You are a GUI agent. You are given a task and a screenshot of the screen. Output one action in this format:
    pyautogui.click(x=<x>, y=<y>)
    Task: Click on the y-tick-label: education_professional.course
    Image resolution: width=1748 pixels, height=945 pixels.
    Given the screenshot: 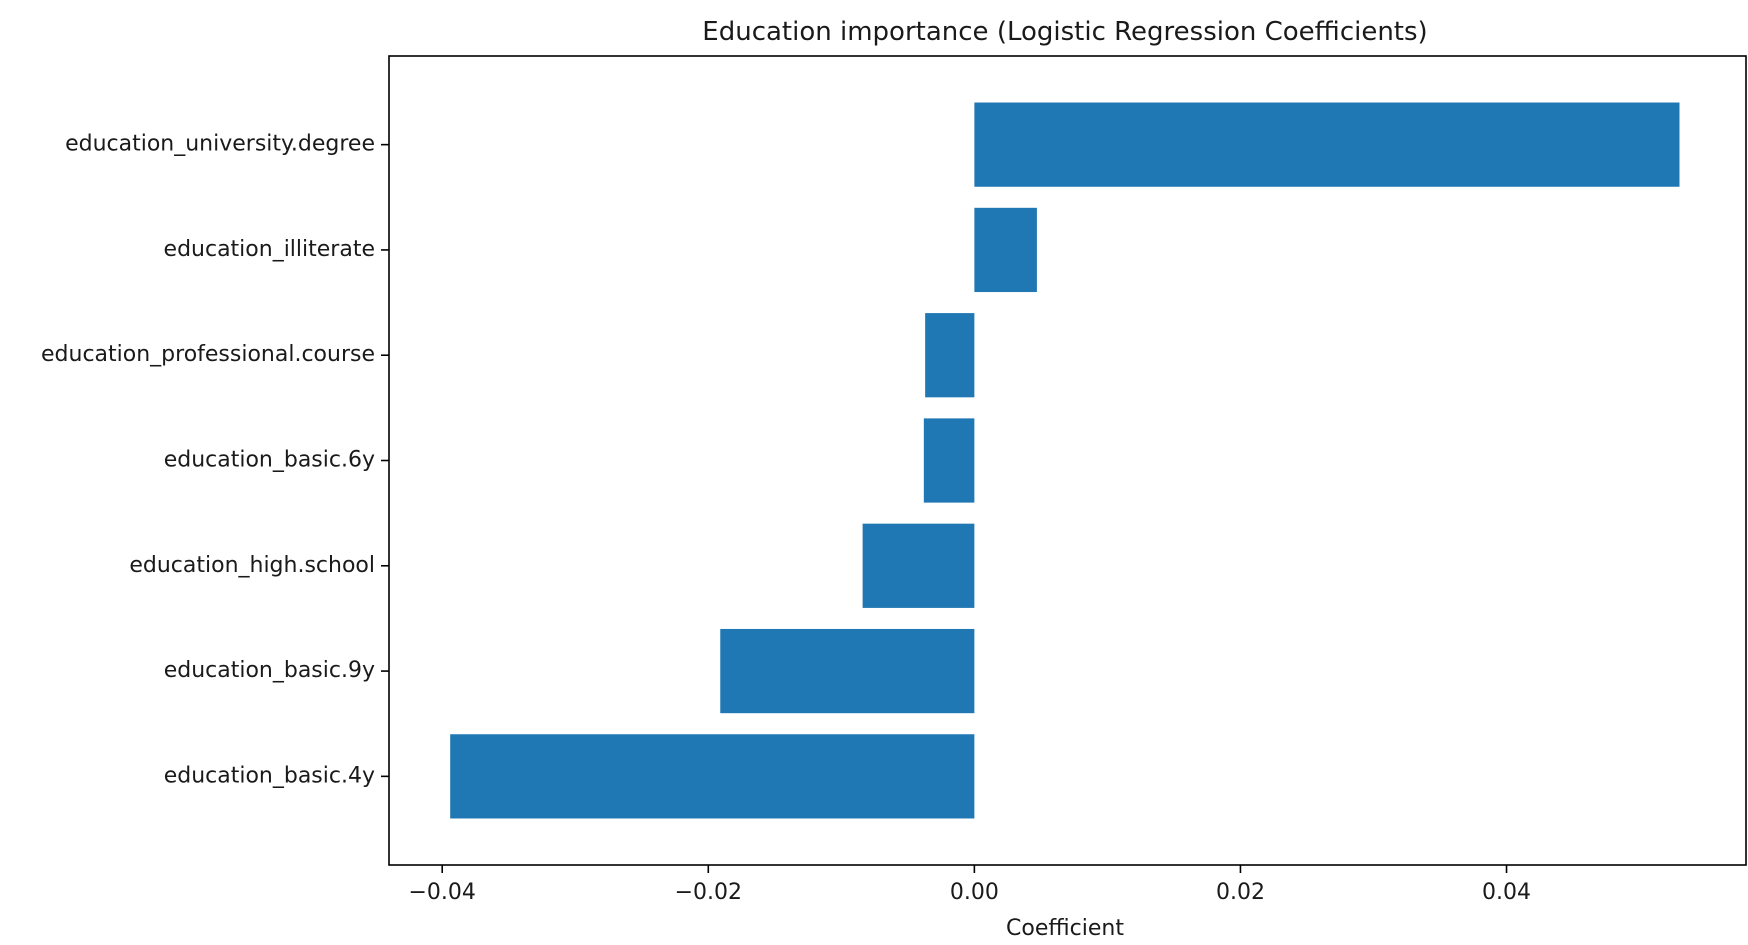 What is the action you would take?
    pyautogui.click(x=208, y=354)
    